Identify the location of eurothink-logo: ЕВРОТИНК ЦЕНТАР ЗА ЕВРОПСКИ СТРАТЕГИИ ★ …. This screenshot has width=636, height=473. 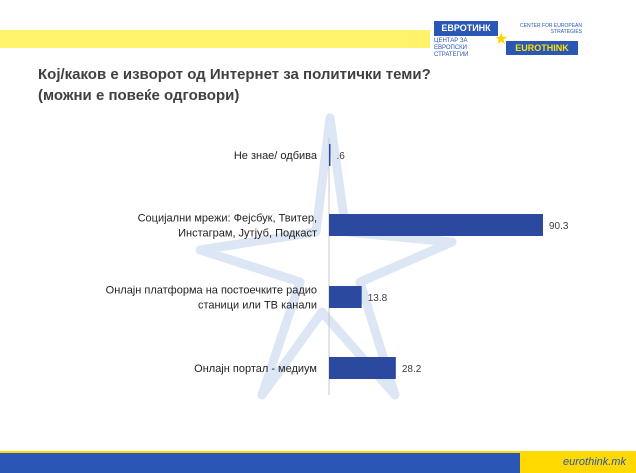
(508, 41).